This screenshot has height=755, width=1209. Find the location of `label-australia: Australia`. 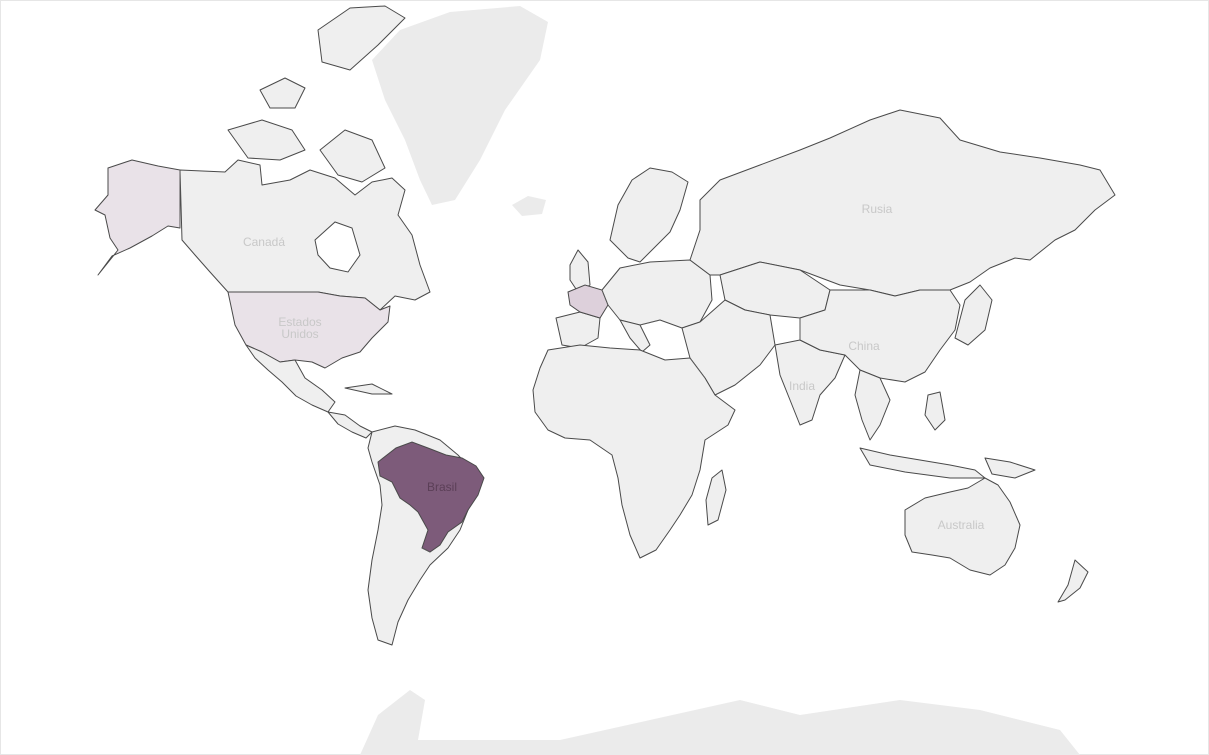

label-australia: Australia is located at coordinates (961, 525).